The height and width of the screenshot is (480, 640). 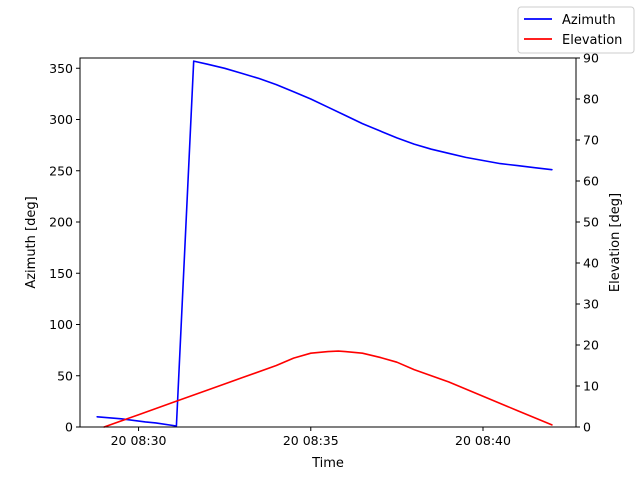 I want to click on y-right-tick-label: 30, so click(x=591, y=304).